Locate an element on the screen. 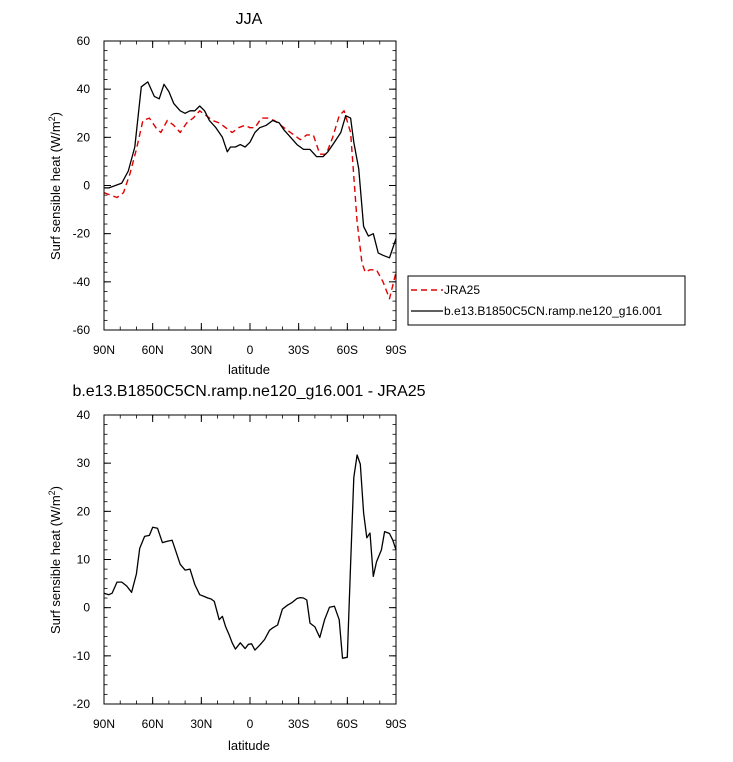  top-chart-y-tick-label: -40 is located at coordinates (82, 282).